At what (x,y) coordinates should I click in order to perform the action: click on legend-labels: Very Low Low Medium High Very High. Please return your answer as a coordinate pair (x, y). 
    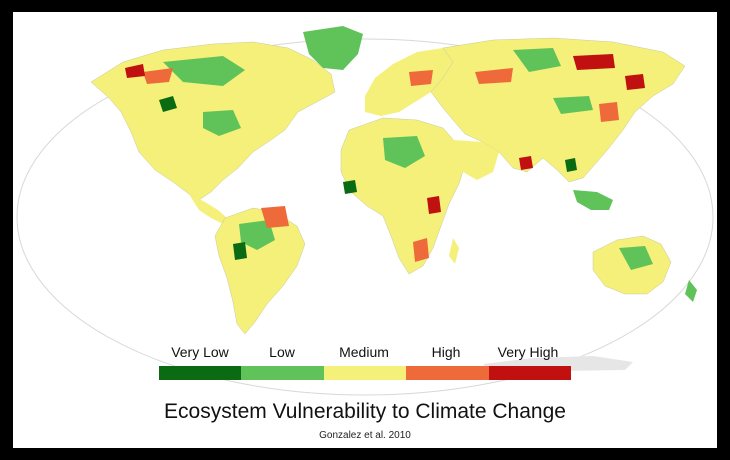
    Looking at the image, I should click on (365, 354).